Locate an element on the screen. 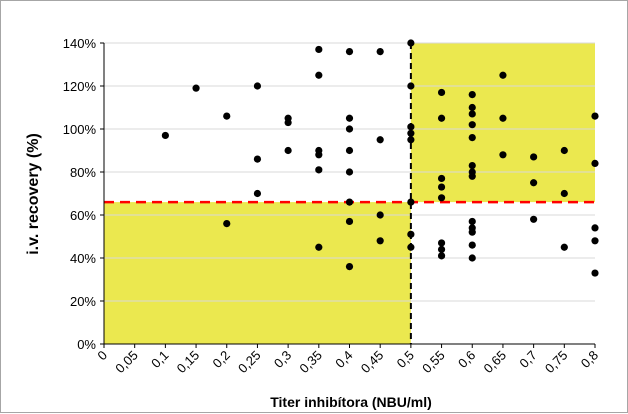 The width and height of the screenshot is (628, 414). x-tick-label: 0 is located at coordinates (102, 356).